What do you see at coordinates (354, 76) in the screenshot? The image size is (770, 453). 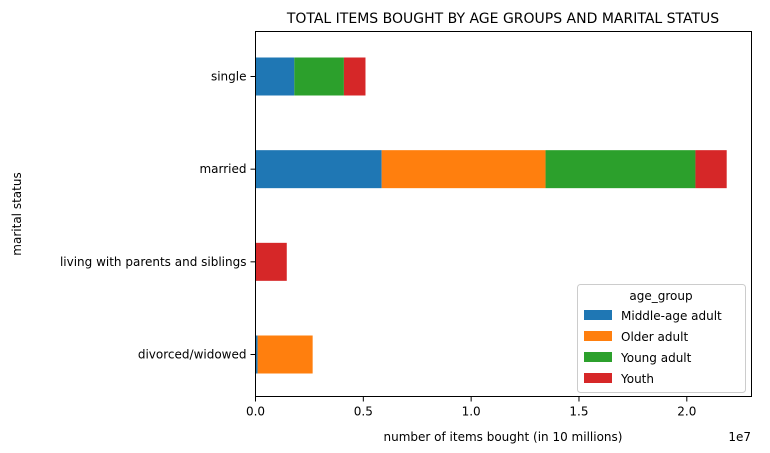 I see `bar-single-youth` at bounding box center [354, 76].